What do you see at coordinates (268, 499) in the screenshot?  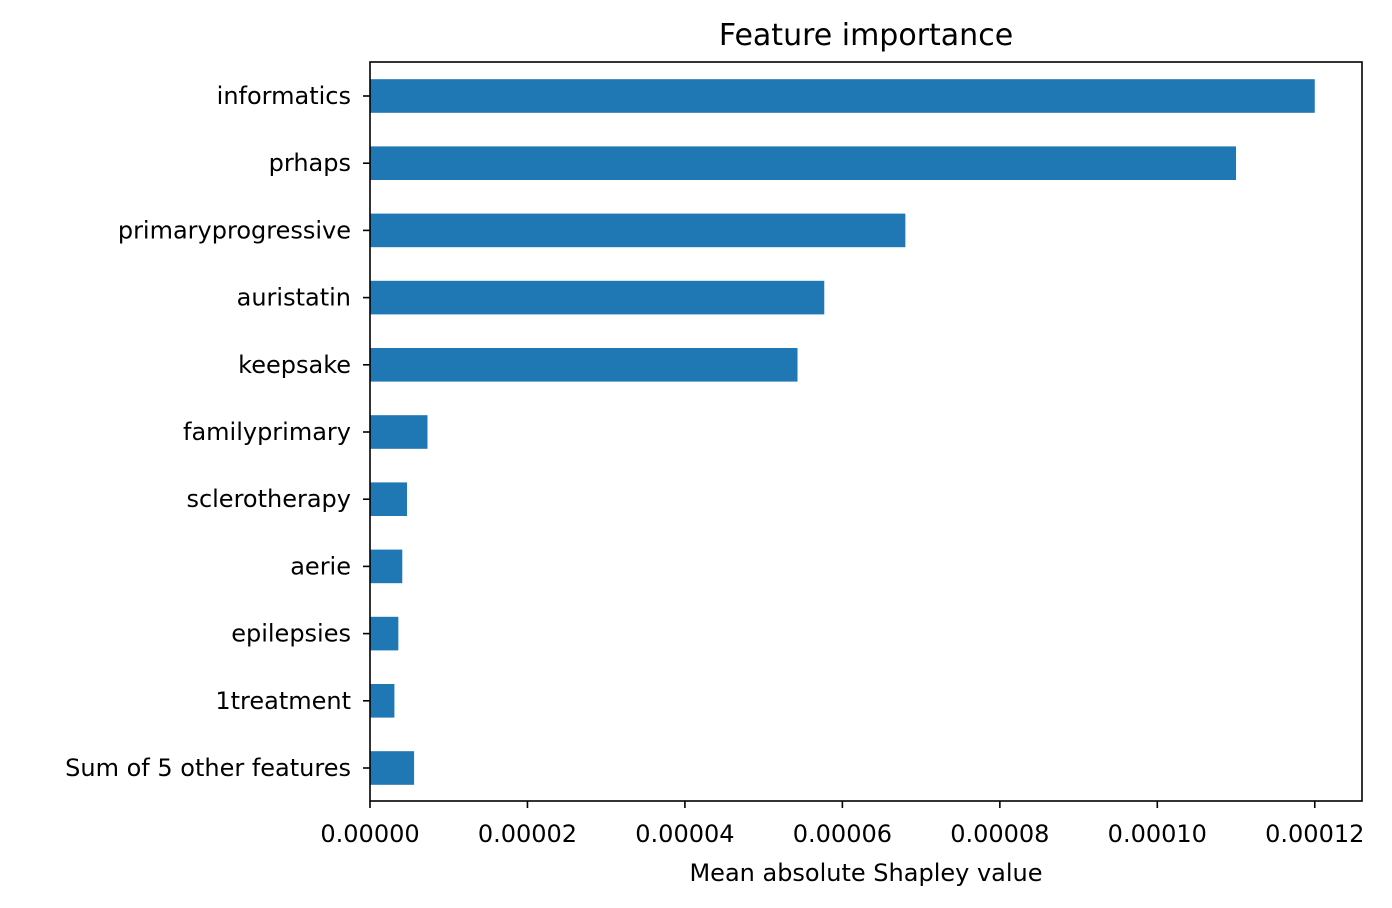 I see `y-tick-label: sclerotherapy` at bounding box center [268, 499].